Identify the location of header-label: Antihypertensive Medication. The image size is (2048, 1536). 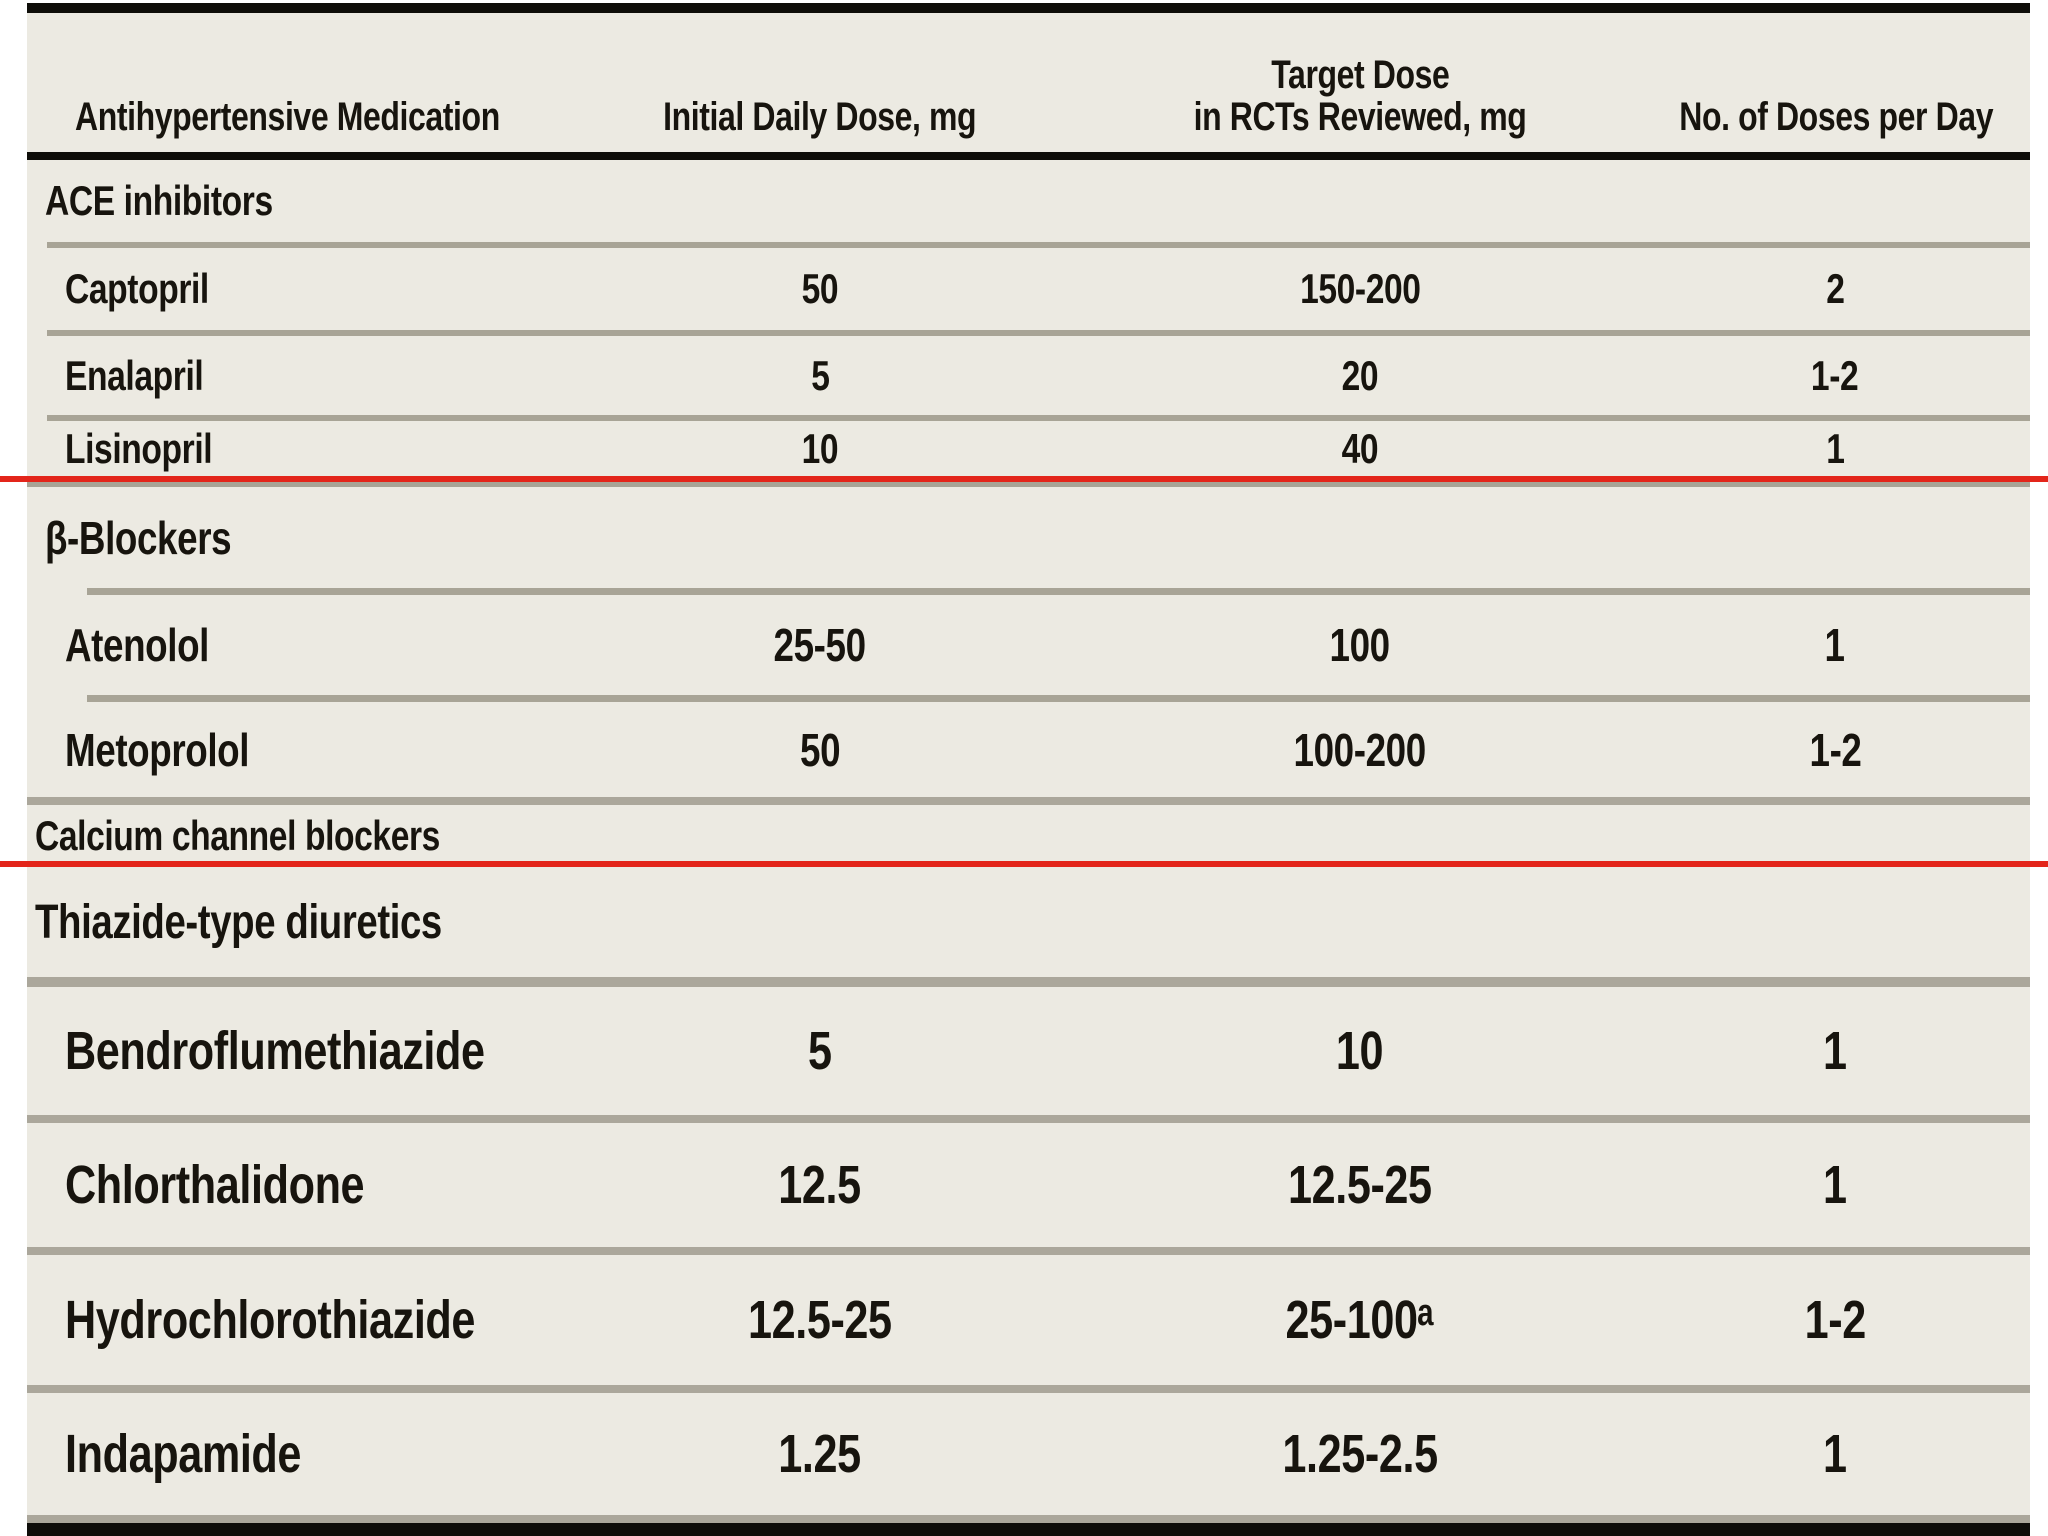
(287, 117).